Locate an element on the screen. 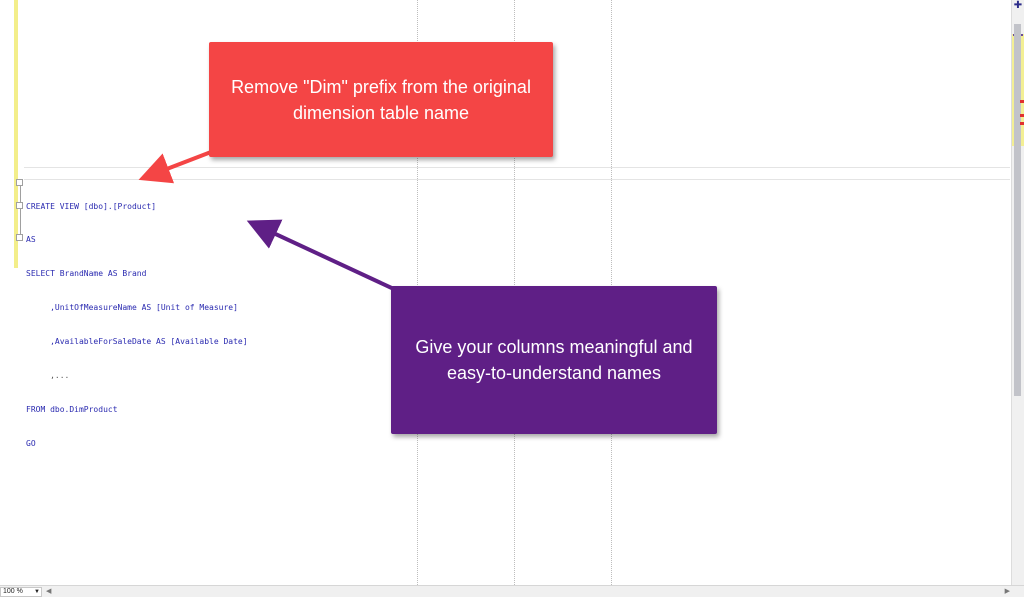  code-line: AS is located at coordinates (31, 240).